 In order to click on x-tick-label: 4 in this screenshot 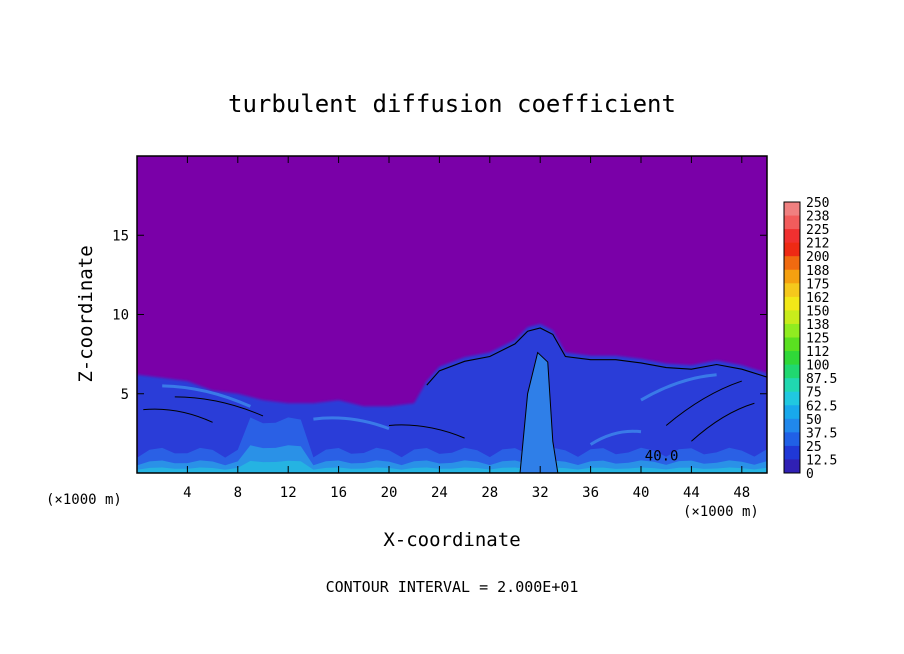, I will do `click(187, 493)`.